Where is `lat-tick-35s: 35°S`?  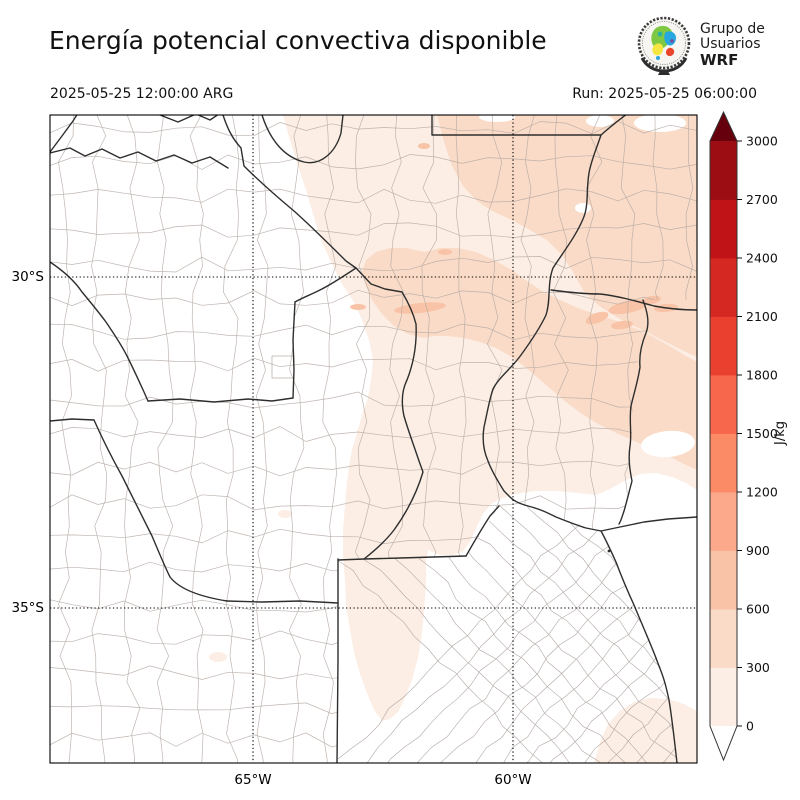 lat-tick-35s: 35°S is located at coordinates (28, 608).